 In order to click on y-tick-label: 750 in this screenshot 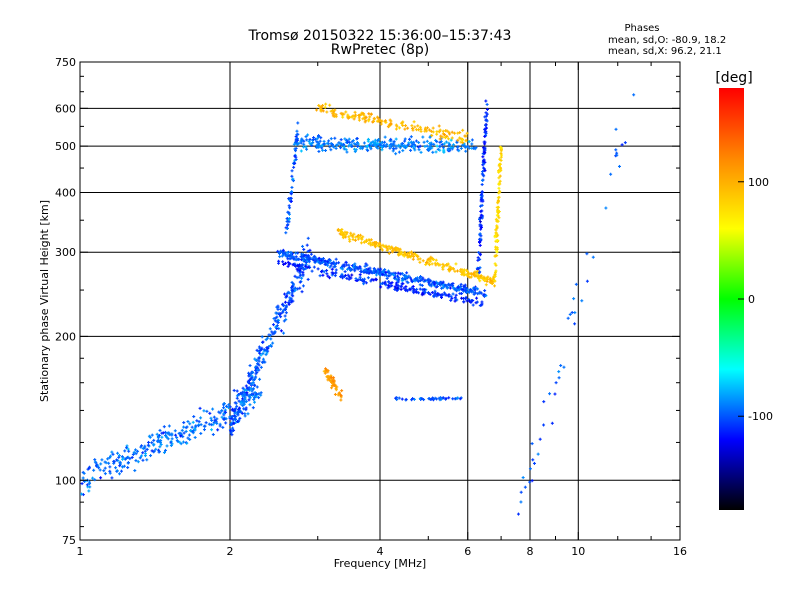, I will do `click(65, 62)`.